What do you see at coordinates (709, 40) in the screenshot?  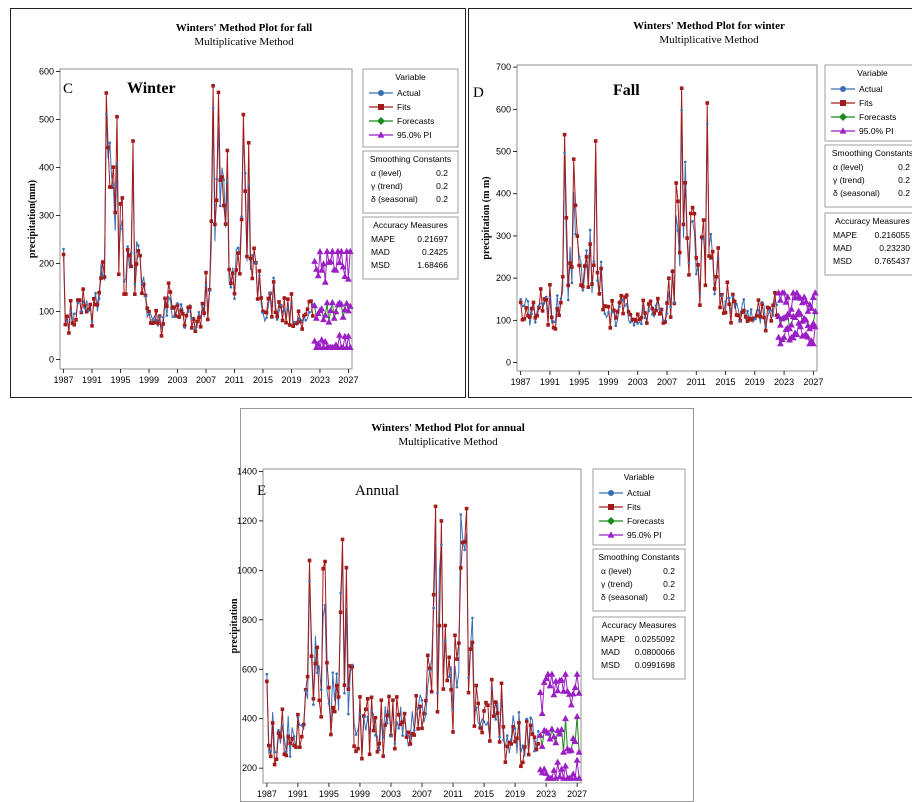 I see `chart-subtitle: Multiplicative Method` at bounding box center [709, 40].